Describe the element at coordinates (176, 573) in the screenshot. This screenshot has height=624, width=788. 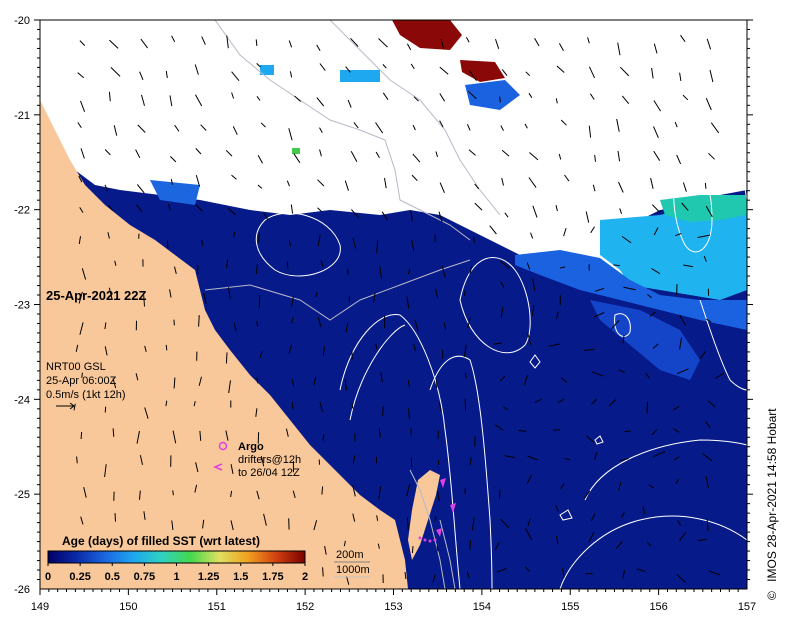
I see `colorbar-labels: 0 0.25 0.5 0.75 1 1.25 1.5 1.75 2` at that location.